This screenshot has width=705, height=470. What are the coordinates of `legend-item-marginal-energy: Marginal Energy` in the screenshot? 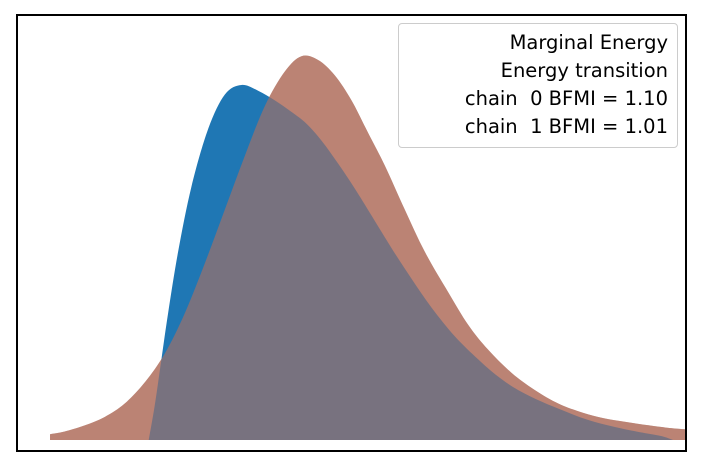 It's located at (588, 42).